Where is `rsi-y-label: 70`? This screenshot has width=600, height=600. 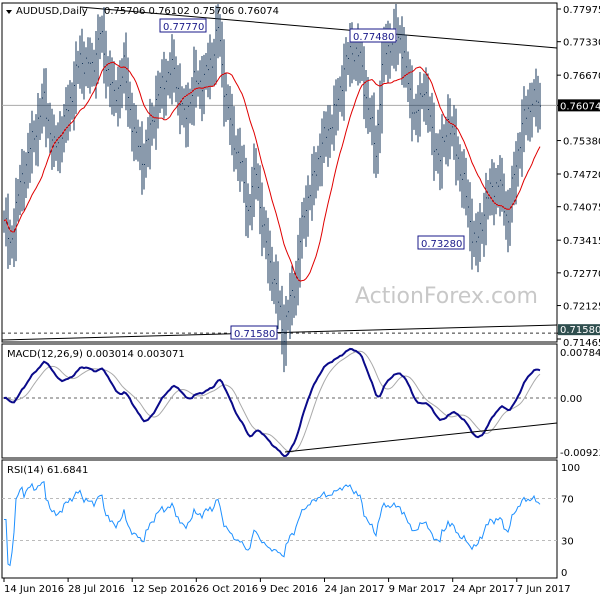
rsi-y-label: 70 is located at coordinates (567, 500).